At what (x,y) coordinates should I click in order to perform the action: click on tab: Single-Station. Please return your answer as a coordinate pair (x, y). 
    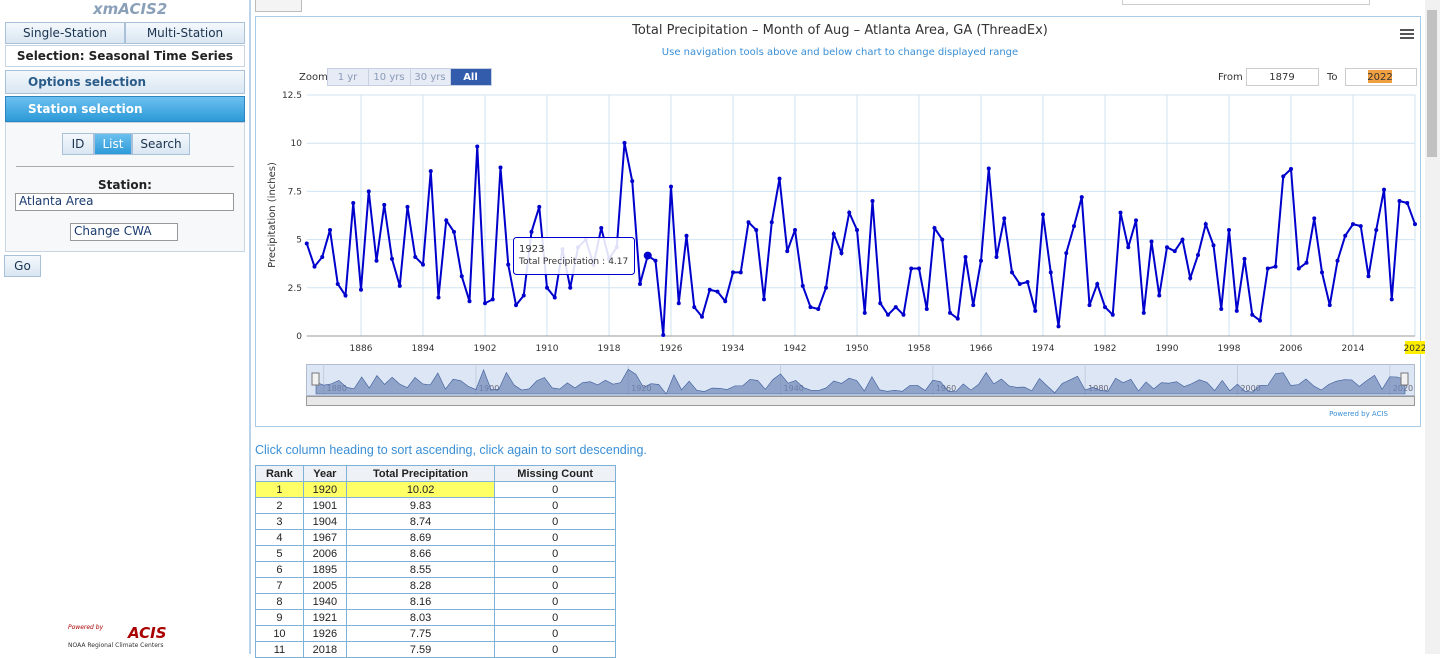
    Looking at the image, I should click on (65, 33).